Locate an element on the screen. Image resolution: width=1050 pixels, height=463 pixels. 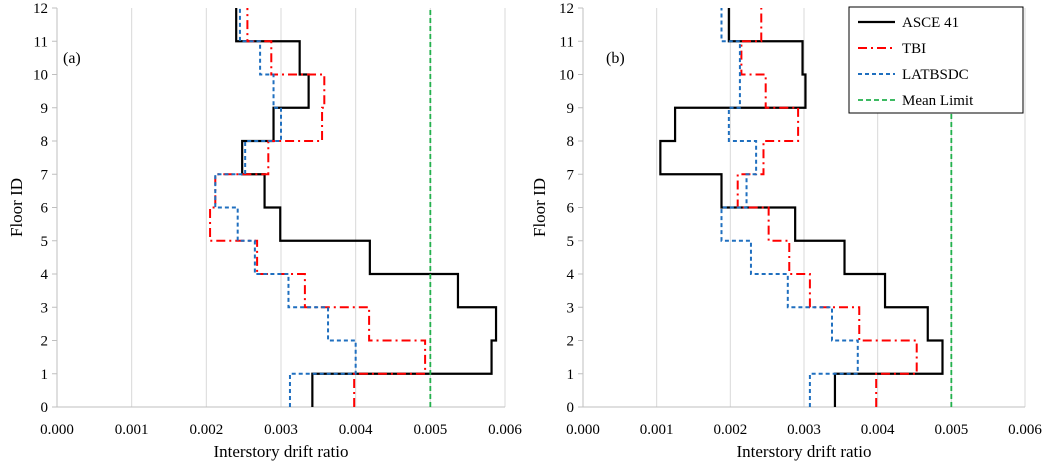
series-line-tbi is located at coordinates (827, 207).